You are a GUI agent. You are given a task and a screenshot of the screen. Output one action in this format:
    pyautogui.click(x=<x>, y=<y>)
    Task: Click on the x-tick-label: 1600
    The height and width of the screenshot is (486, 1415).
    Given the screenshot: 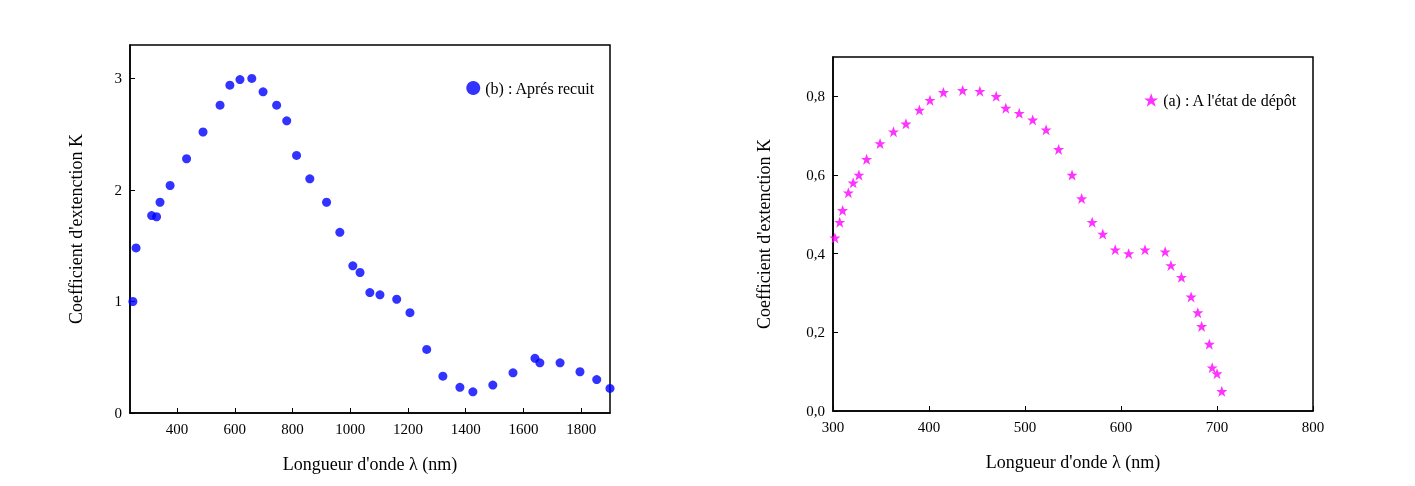 What is the action you would take?
    pyautogui.click(x=523, y=428)
    